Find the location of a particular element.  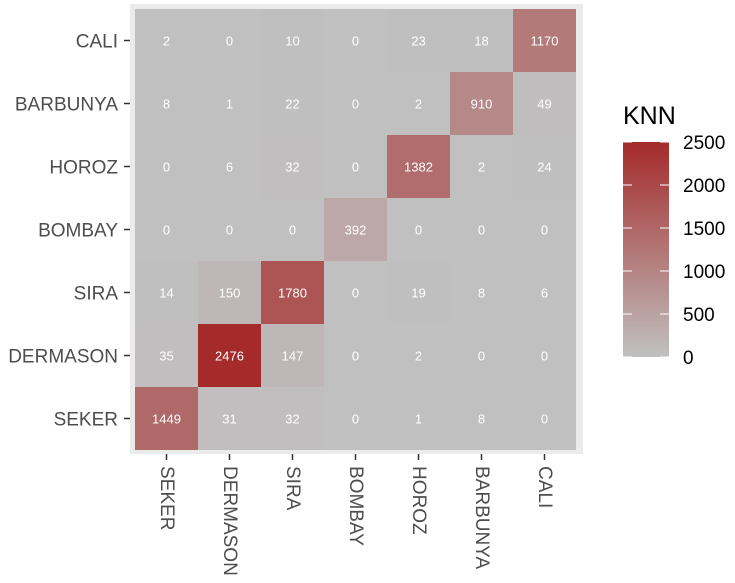

cell-value-label: 2476 is located at coordinates (229, 356).